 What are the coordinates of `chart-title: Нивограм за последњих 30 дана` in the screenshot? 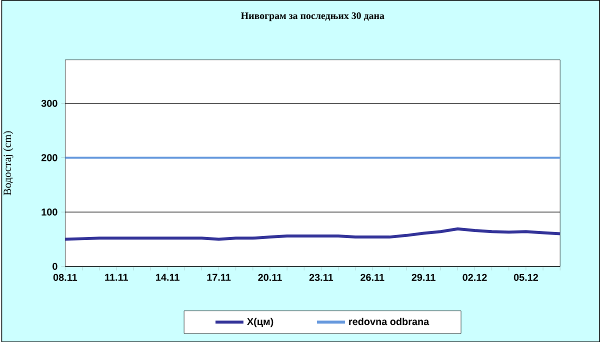 It's located at (312, 16).